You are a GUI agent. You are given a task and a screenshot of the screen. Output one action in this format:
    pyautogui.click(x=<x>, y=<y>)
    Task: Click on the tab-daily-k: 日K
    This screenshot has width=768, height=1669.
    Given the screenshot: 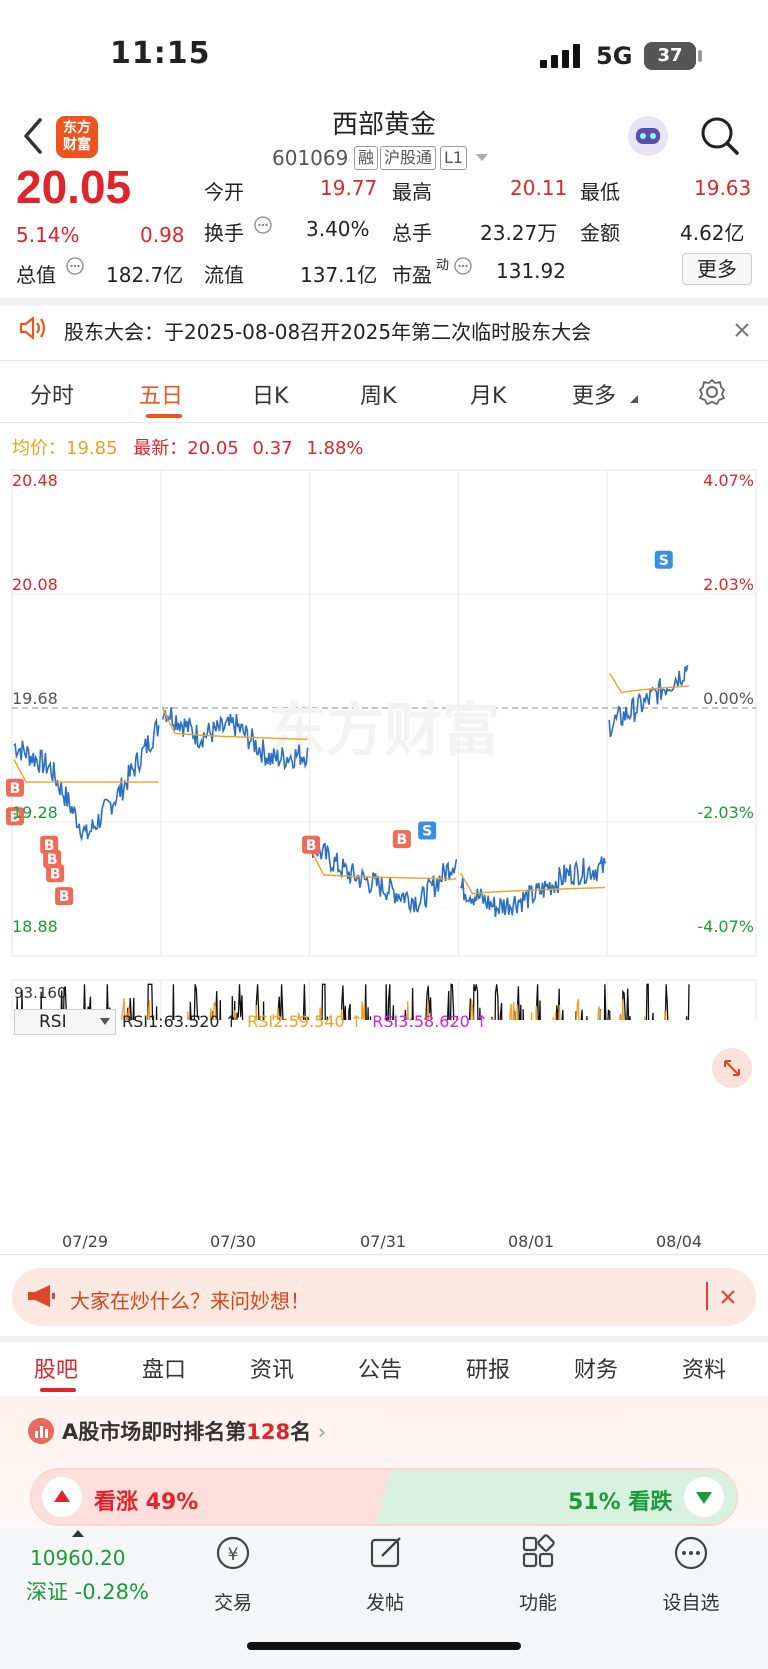 What is the action you would take?
    pyautogui.click(x=270, y=396)
    